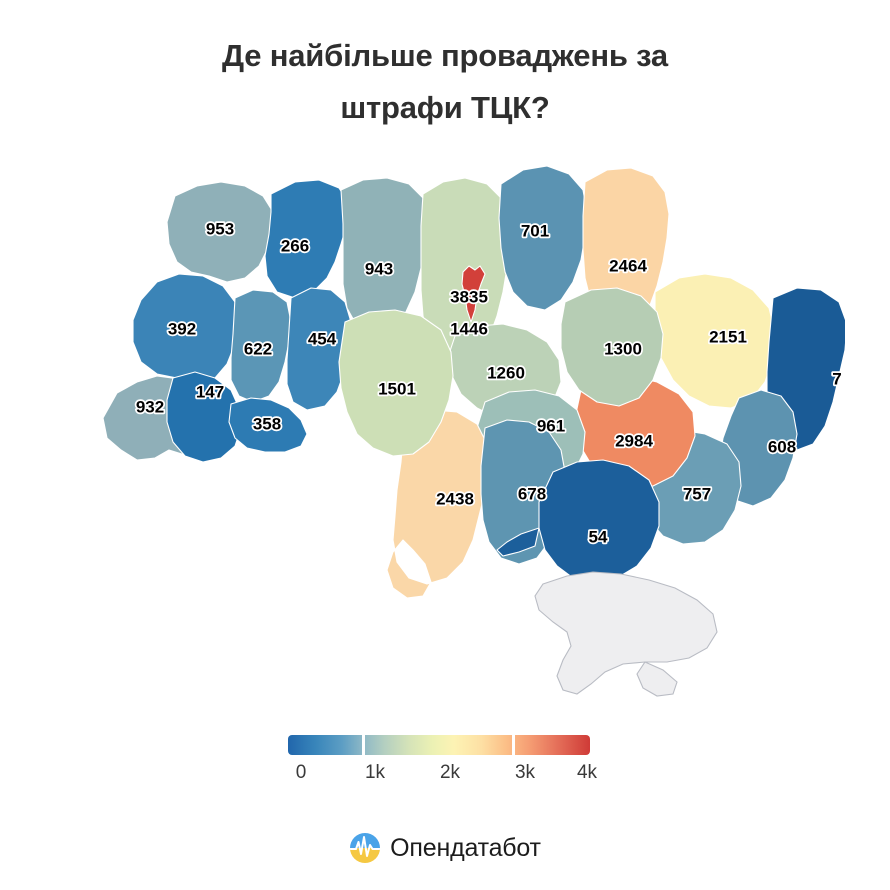  What do you see at coordinates (204, 417) in the screenshot?
I see `region-ivano-frankivsk` at bounding box center [204, 417].